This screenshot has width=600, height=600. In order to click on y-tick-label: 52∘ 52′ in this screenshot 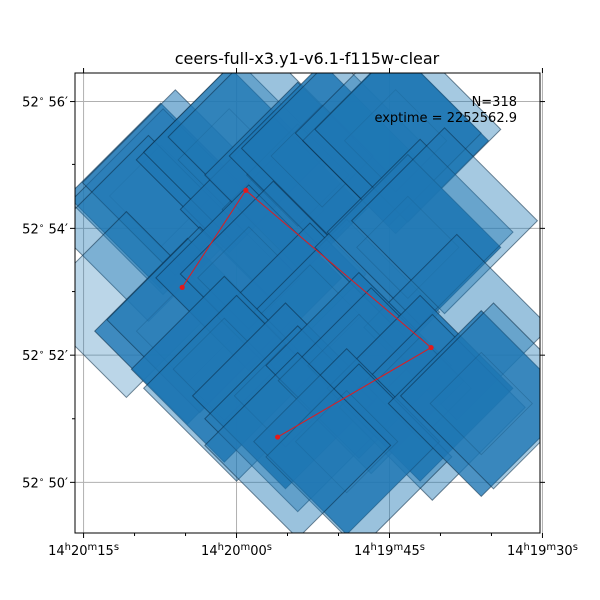, I will do `click(45, 356)`.